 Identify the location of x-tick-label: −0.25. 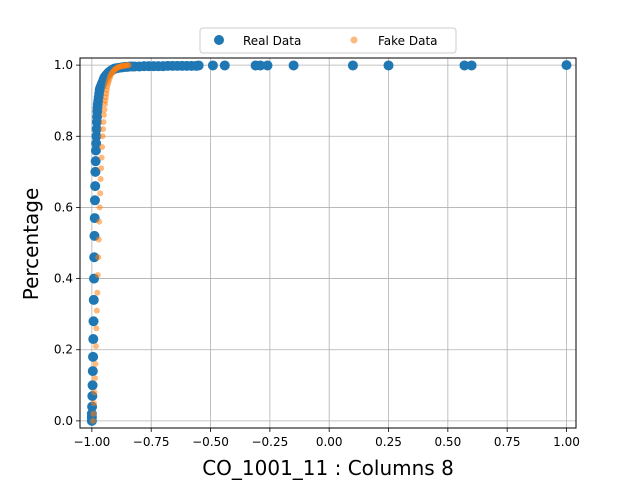
(269, 442).